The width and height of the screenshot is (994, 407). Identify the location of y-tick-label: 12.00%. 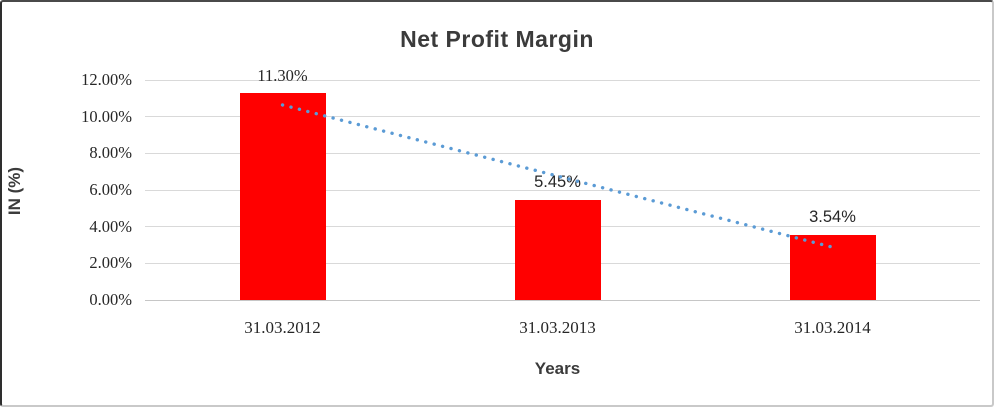
(106, 79).